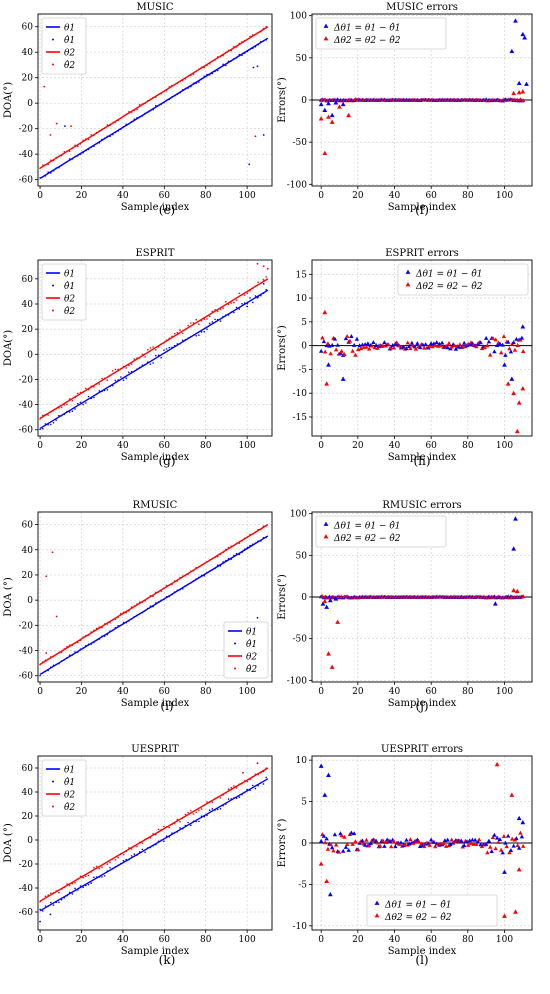 This screenshot has width=550, height=994. Describe the element at coordinates (123, 196) in the screenshot. I see `x-tick-label: 40` at that location.